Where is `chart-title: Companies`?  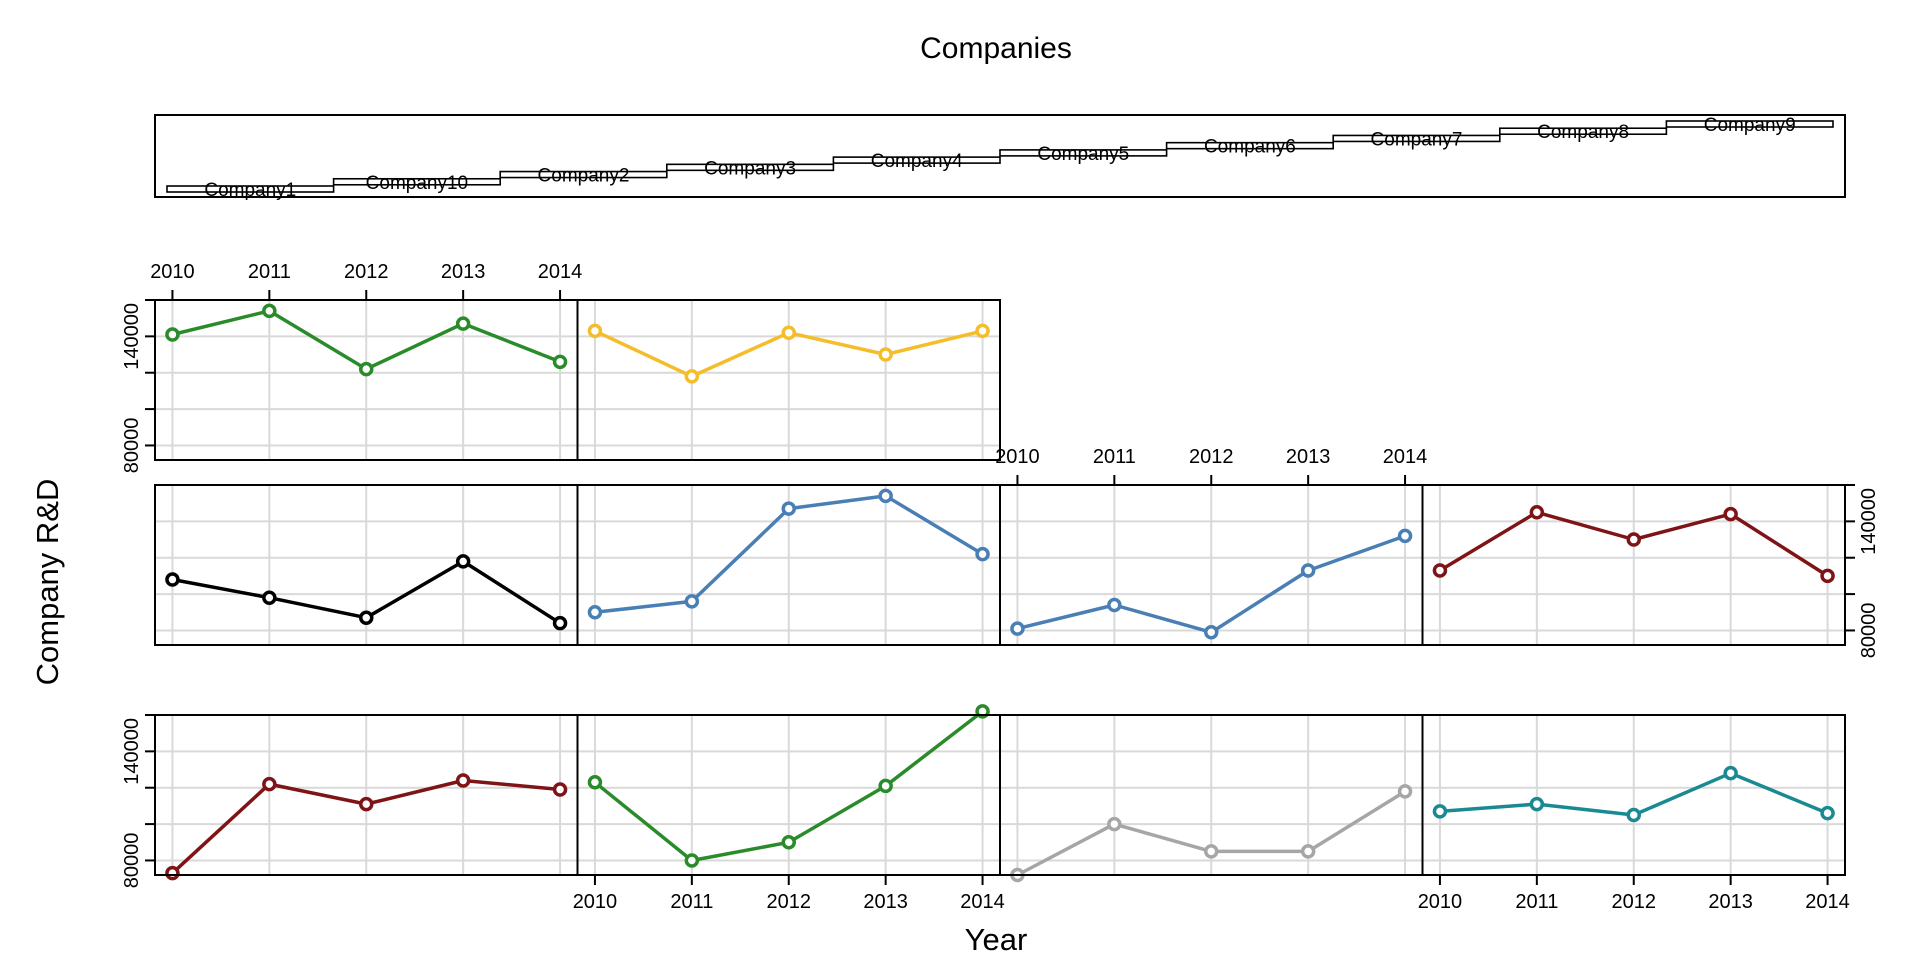 chart-title: Companies is located at coordinates (996, 48).